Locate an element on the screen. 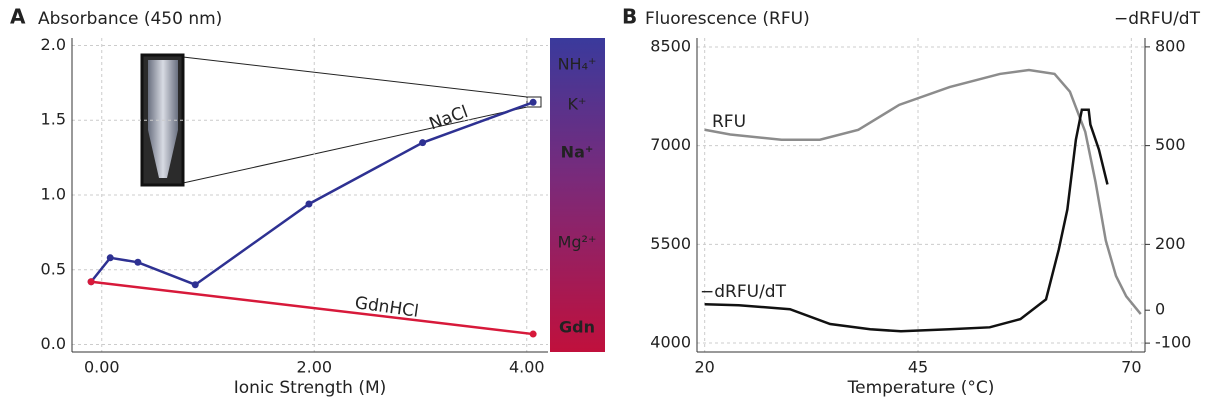  y-axis-title: Fluorescence (RFU) is located at coordinates (727, 19).